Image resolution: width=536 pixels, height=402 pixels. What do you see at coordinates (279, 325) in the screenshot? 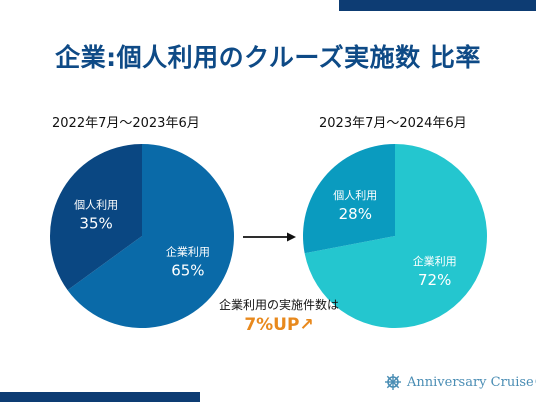
I see `annotation-highlight: 7%UP↗` at bounding box center [279, 325].